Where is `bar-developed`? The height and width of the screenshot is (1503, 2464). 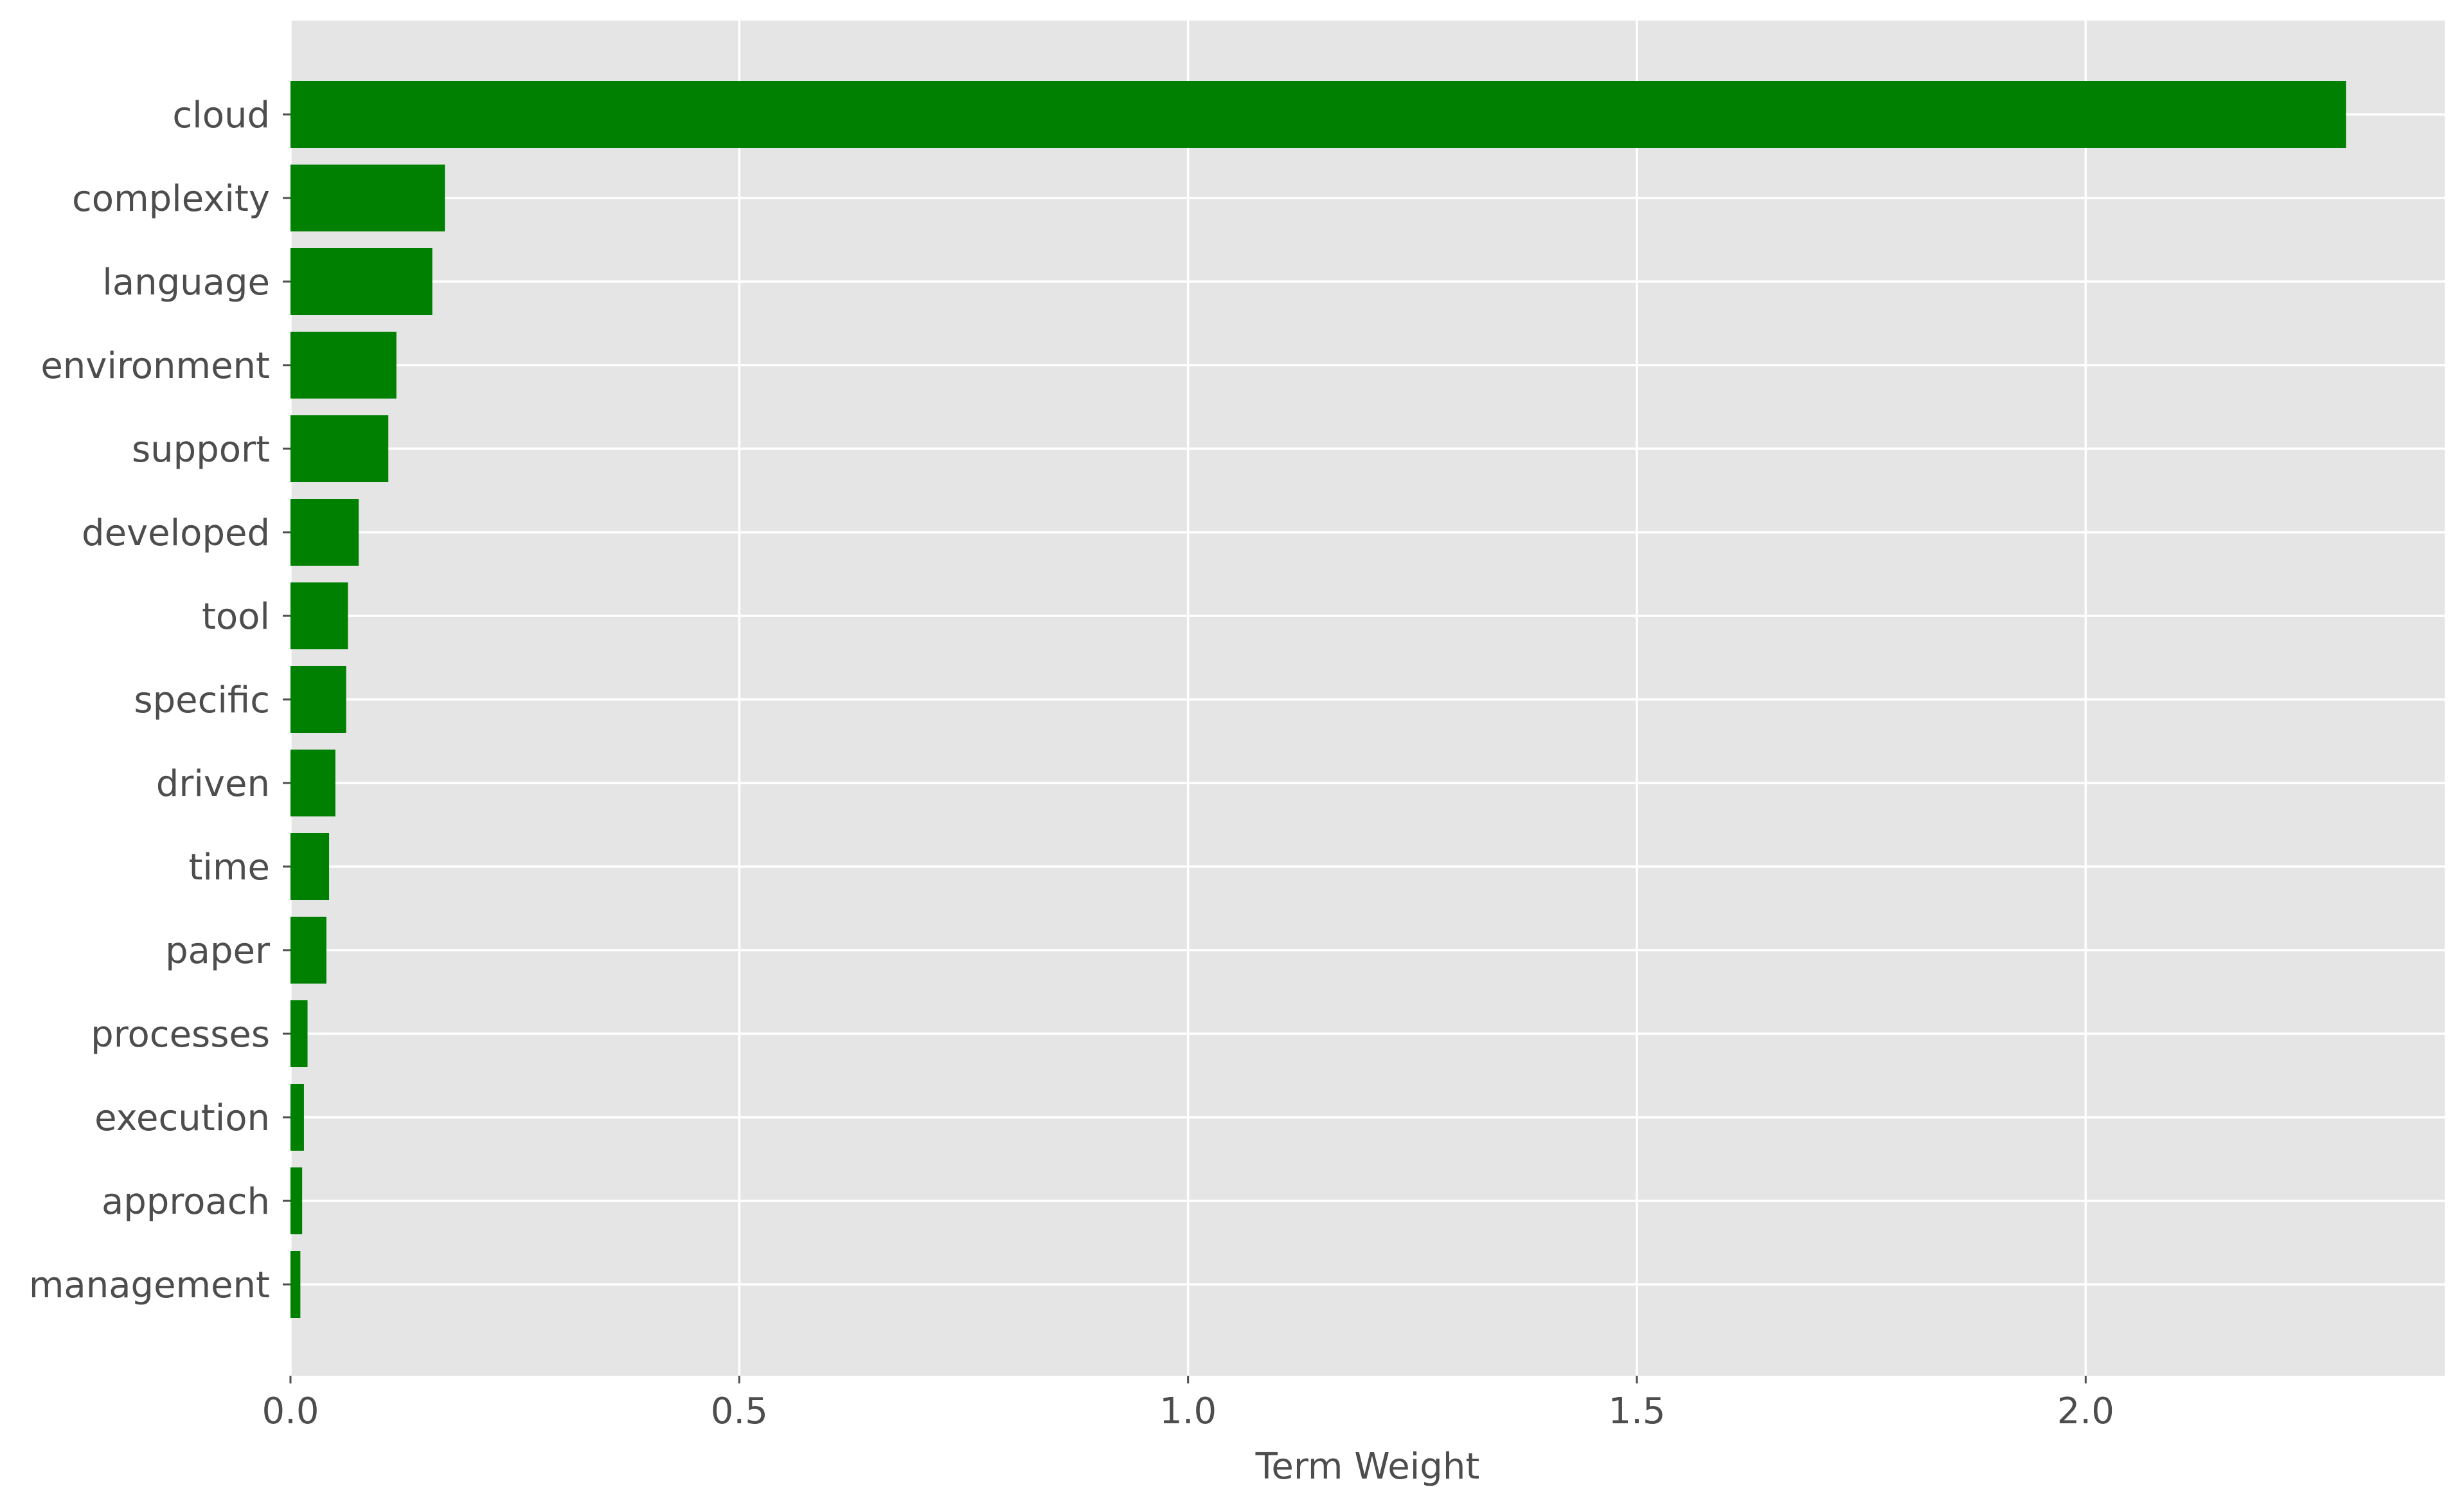
bar-developed is located at coordinates (324, 533).